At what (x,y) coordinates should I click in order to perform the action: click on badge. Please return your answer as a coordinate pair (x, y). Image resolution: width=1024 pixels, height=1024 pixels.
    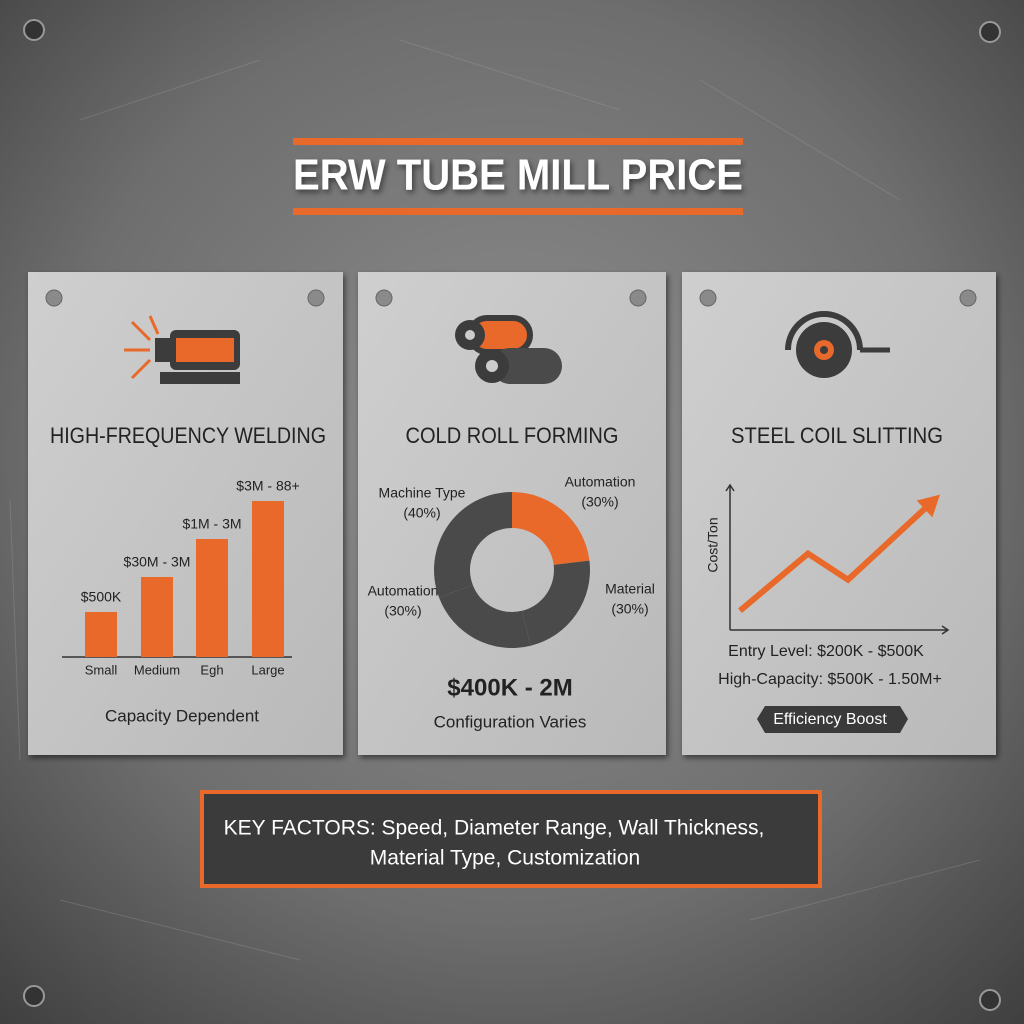
    Looking at the image, I should click on (832, 719).